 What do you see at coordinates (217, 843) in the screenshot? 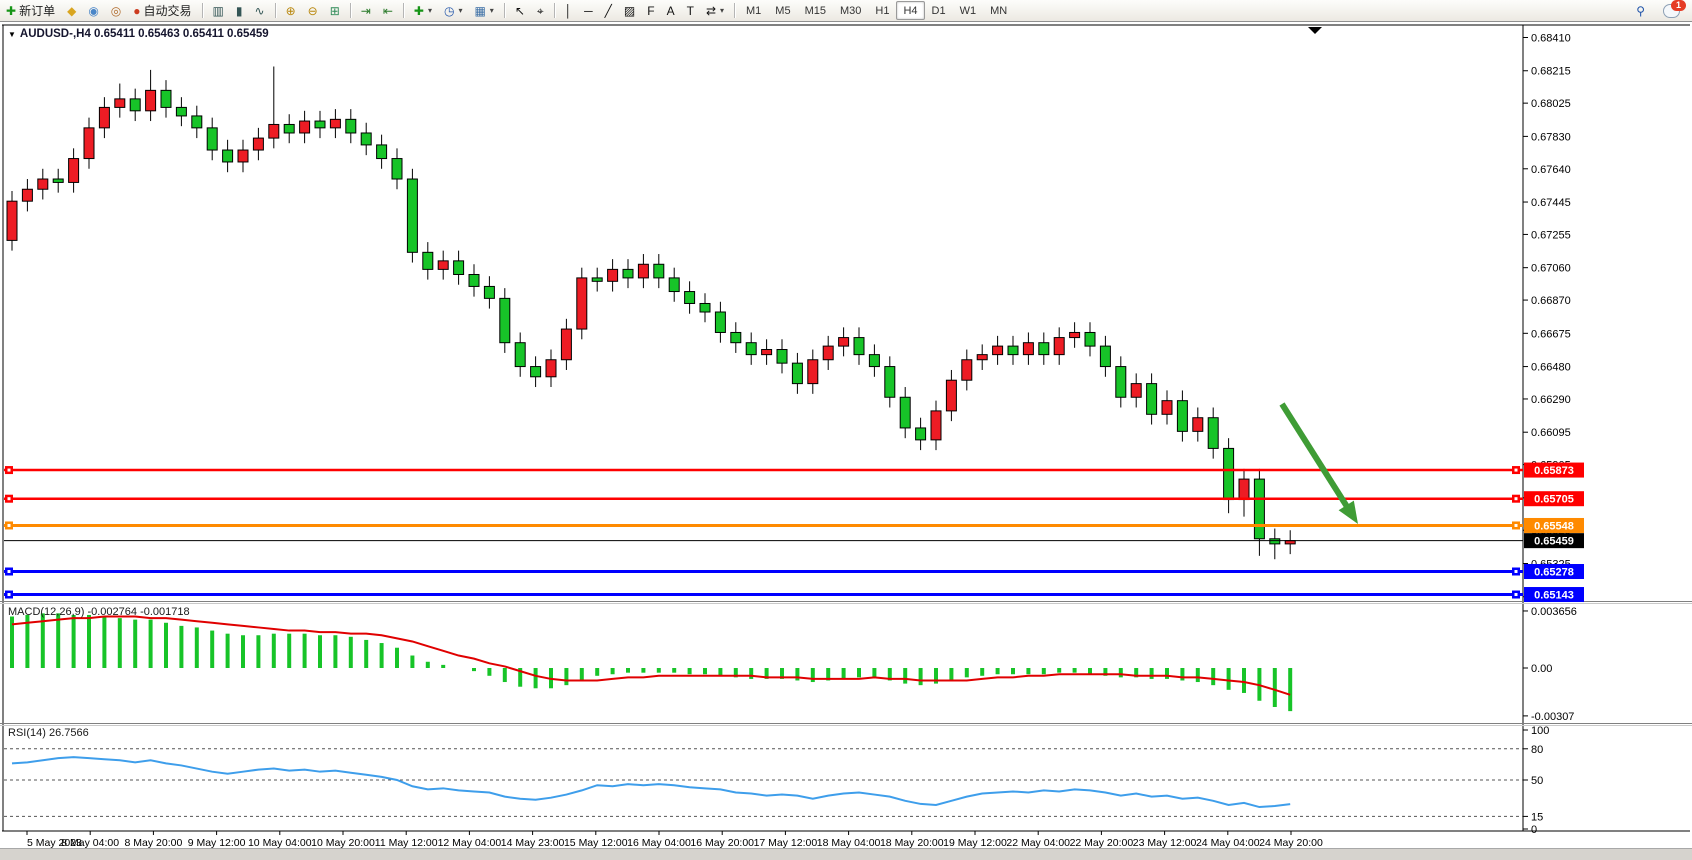
I see `time-tick-label: 9 May 12:00` at bounding box center [217, 843].